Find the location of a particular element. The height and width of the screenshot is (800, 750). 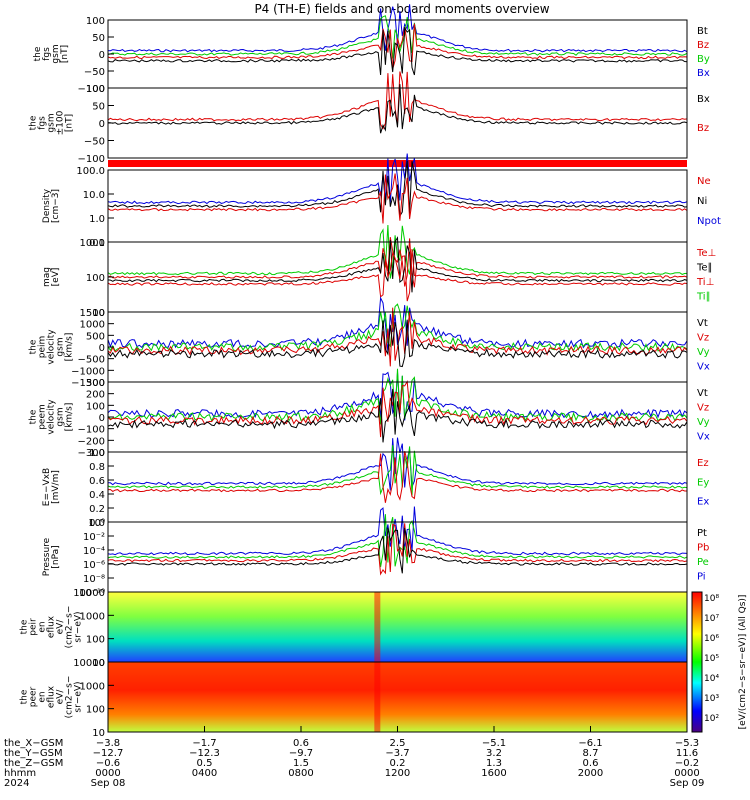

x-tick-label: 0.6 is located at coordinates (301, 743).